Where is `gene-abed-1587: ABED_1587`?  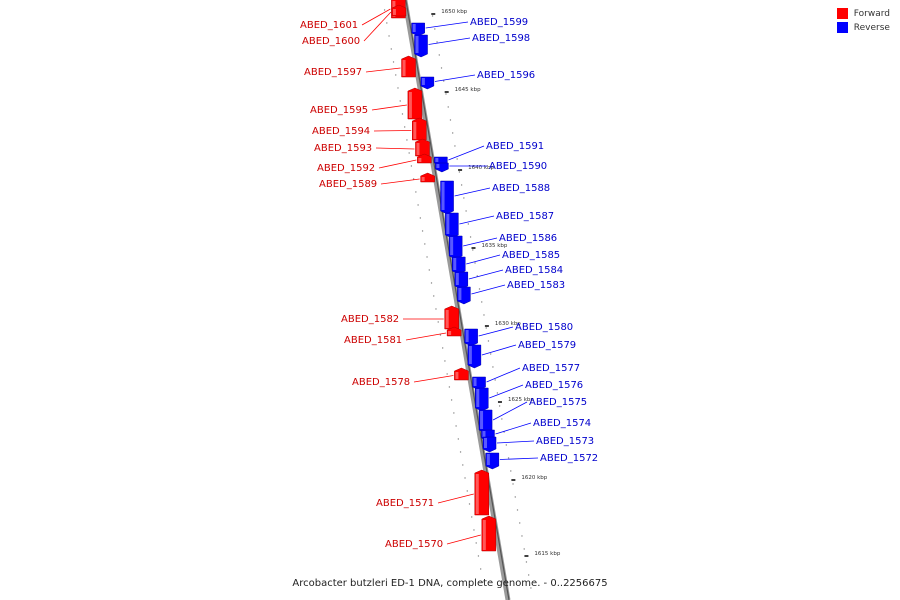
gene-abed-1587: ABED_1587 is located at coordinates (499, 225).